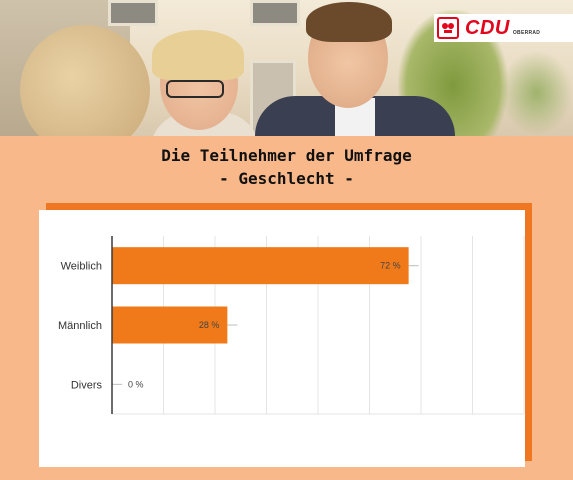 This screenshot has height=480, width=573. I want to click on category-label: Weiblich, so click(81, 267).